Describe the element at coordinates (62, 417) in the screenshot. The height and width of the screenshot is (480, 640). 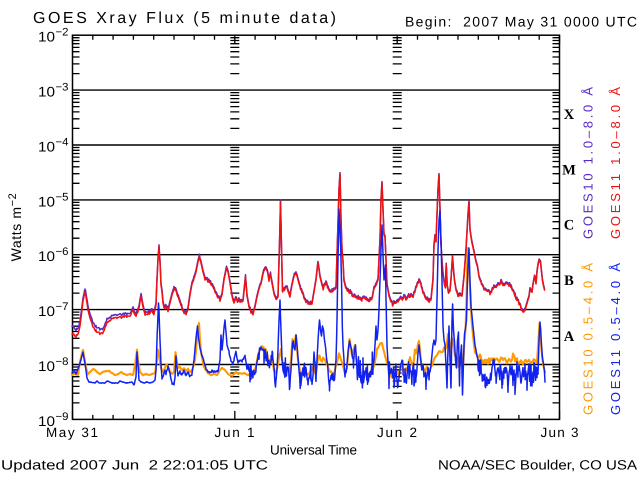
I see `svg-text: −9` at that location.